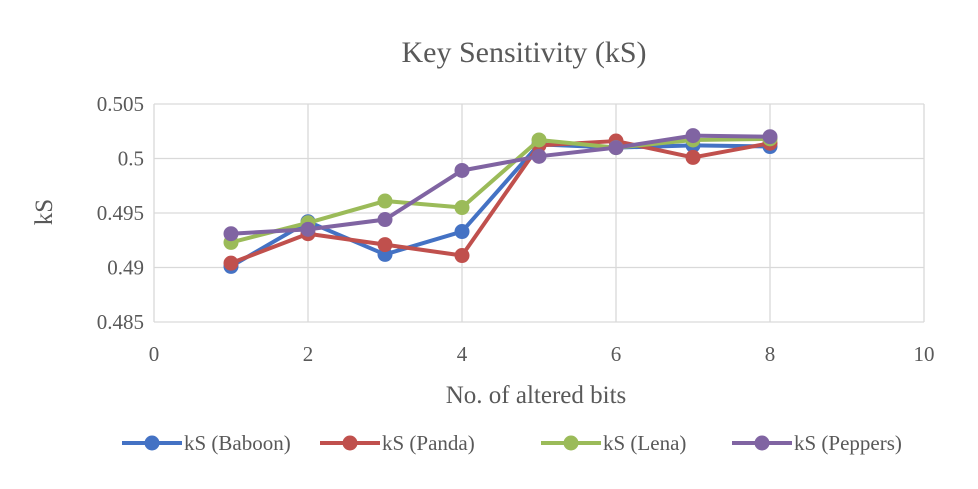  I want to click on y-tick-label: 0.49, so click(125, 268).